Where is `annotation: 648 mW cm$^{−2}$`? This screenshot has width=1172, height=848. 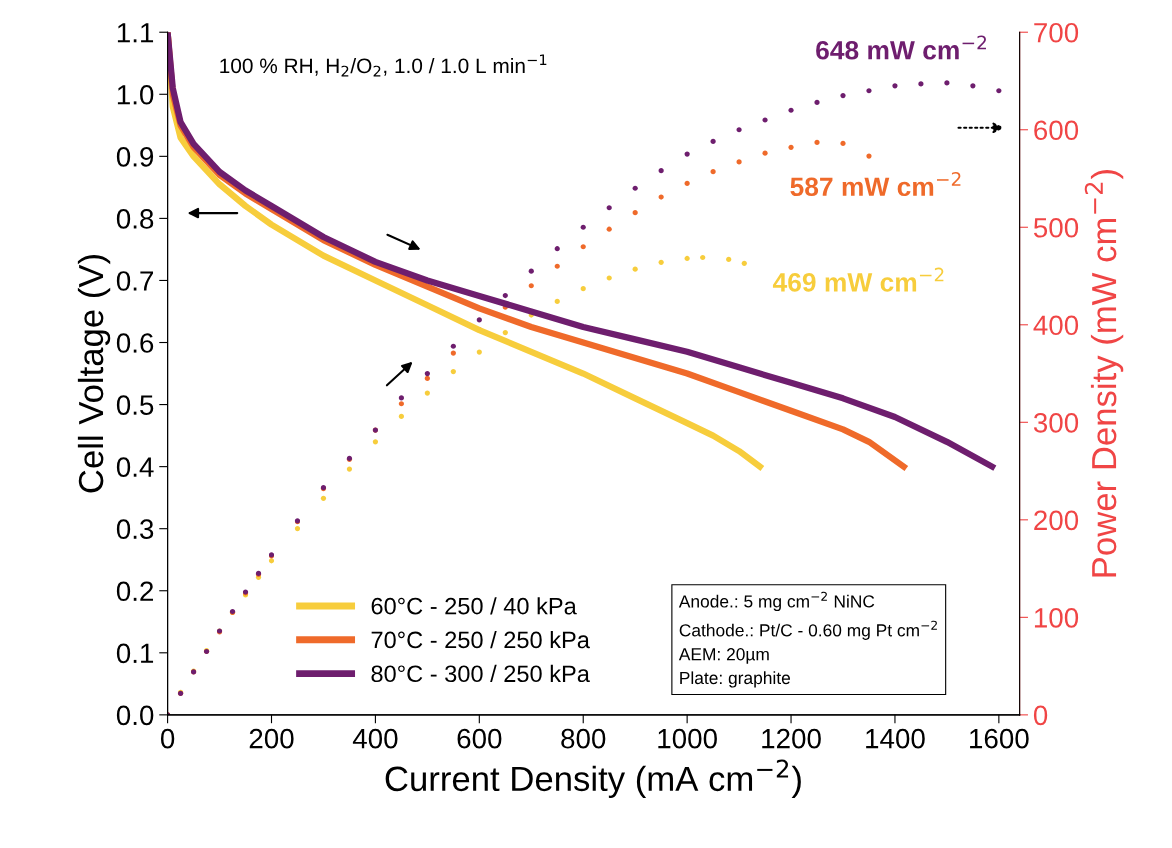 annotation: 648 mW cm$^{−2}$ is located at coordinates (901, 47).